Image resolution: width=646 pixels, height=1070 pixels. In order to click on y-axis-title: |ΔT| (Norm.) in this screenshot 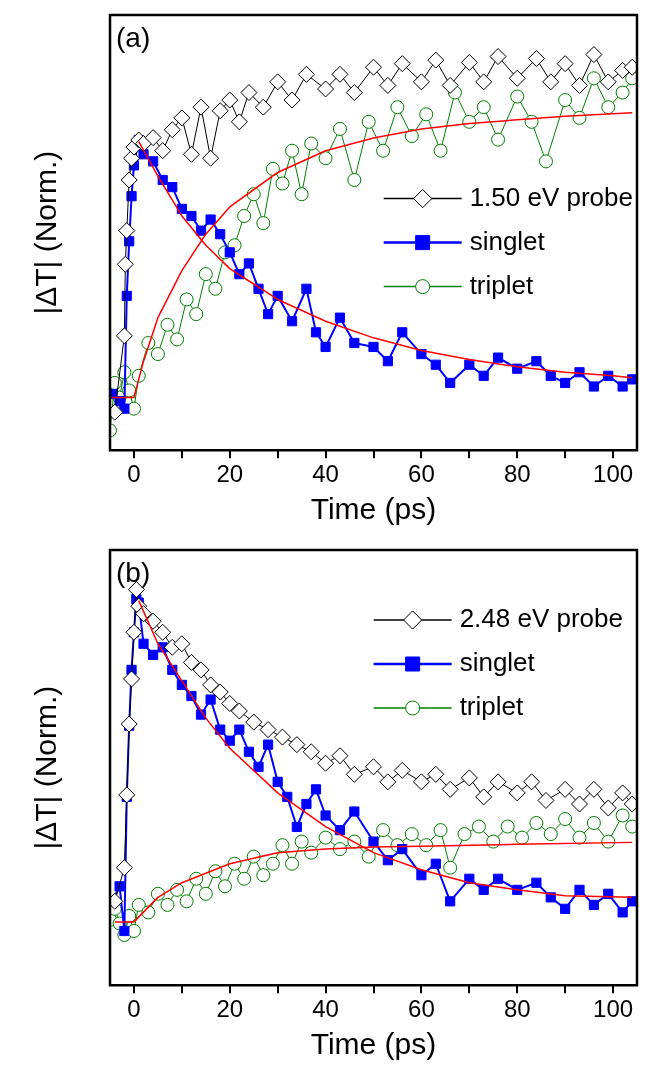, I will do `click(46, 232)`.